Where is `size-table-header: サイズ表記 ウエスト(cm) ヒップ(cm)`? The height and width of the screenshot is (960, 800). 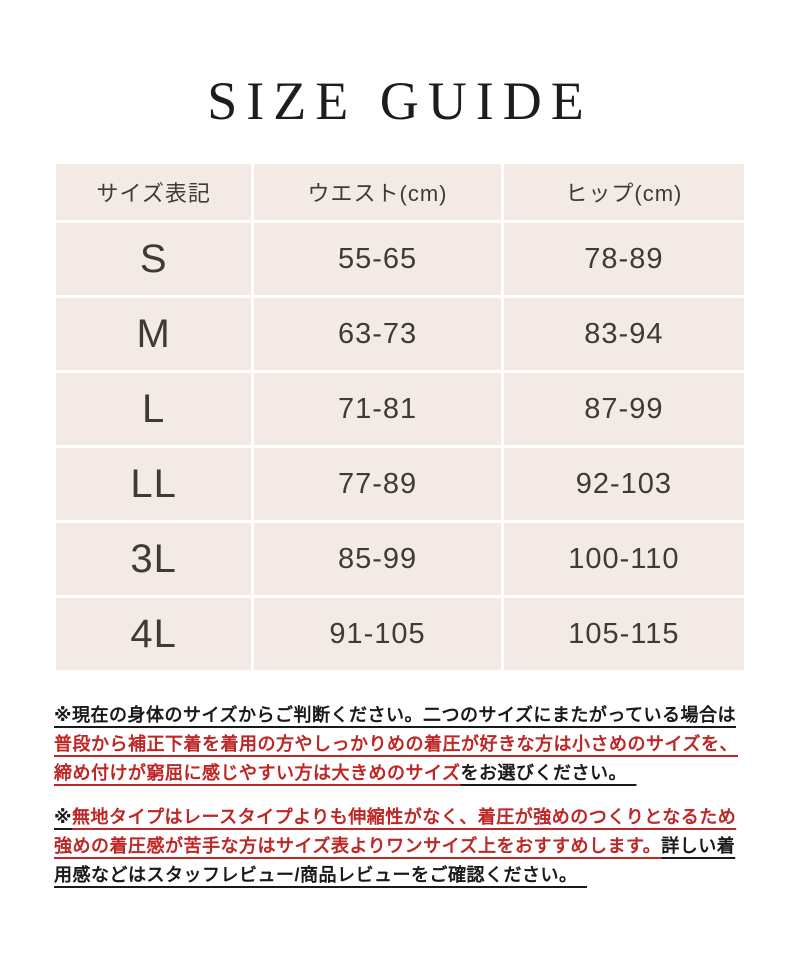
size-table-header: サイズ表記 ウエスト(cm) ヒップ(cm) is located at coordinates (400, 192).